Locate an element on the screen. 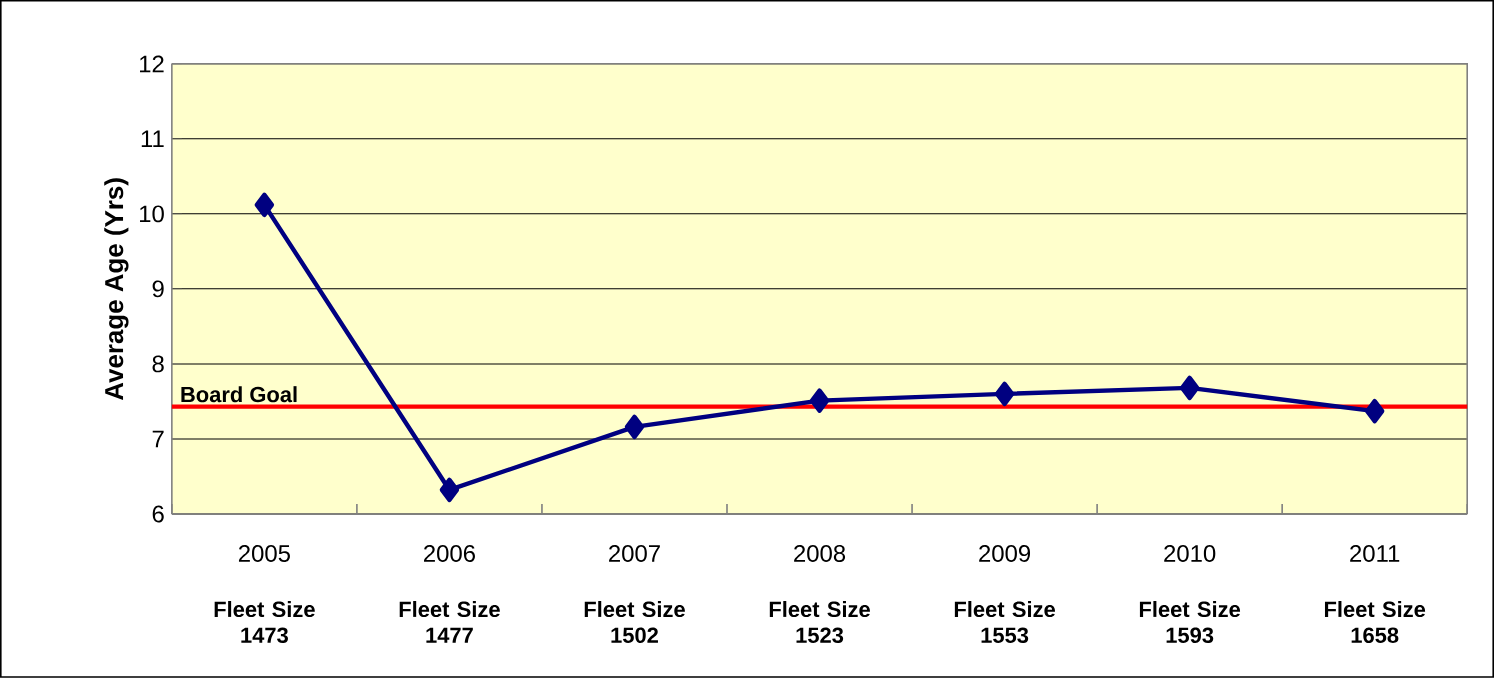 This screenshot has height=678, width=1494. text: Fleet Size 1473 is located at coordinates (264, 622).